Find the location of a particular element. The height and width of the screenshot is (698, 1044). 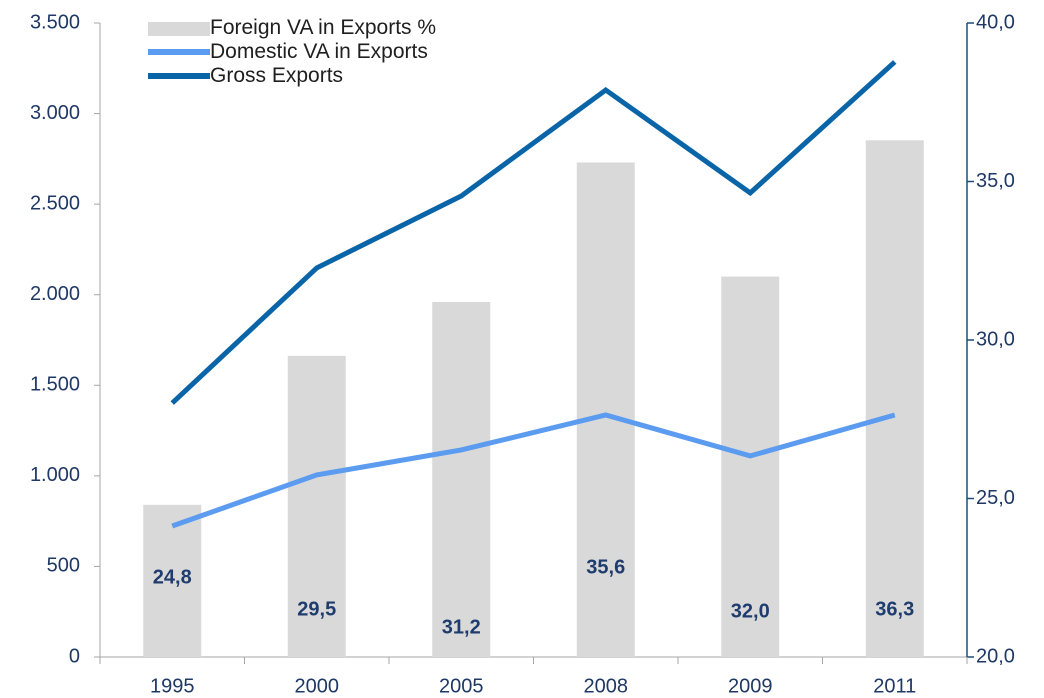

legend-item: Foreign VA in Exports % is located at coordinates (292, 28).